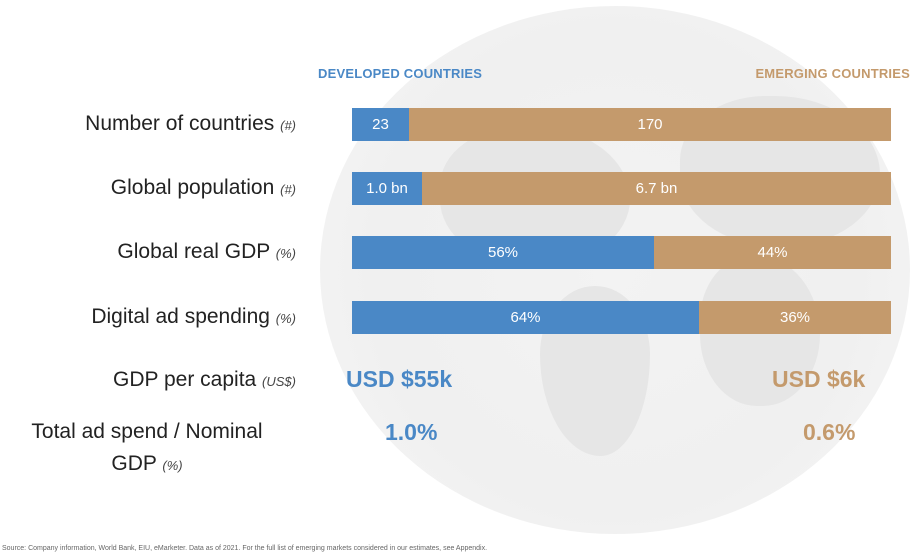 The image size is (914, 556). Describe the element at coordinates (134, 463) in the screenshot. I see `metric-label-line2: GDP` at that location.